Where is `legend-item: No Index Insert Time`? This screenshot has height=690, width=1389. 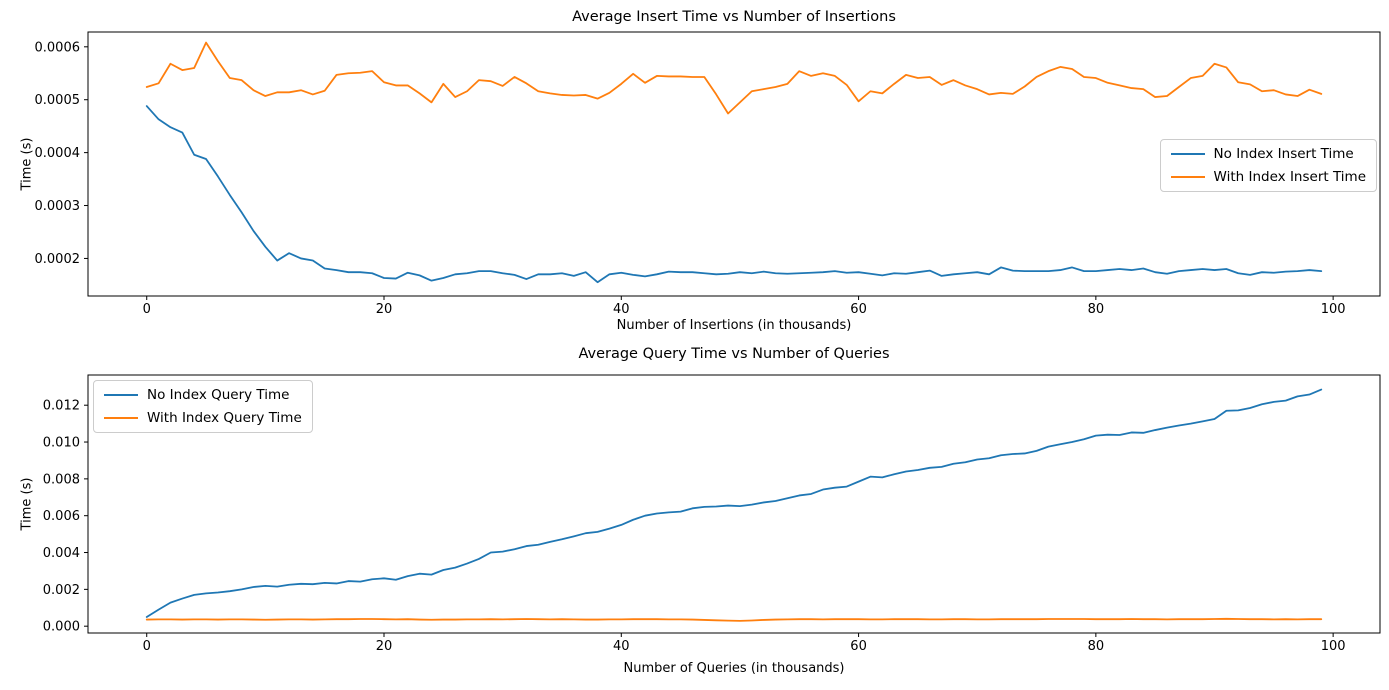 legend-item: No Index Insert Time is located at coordinates (1268, 154).